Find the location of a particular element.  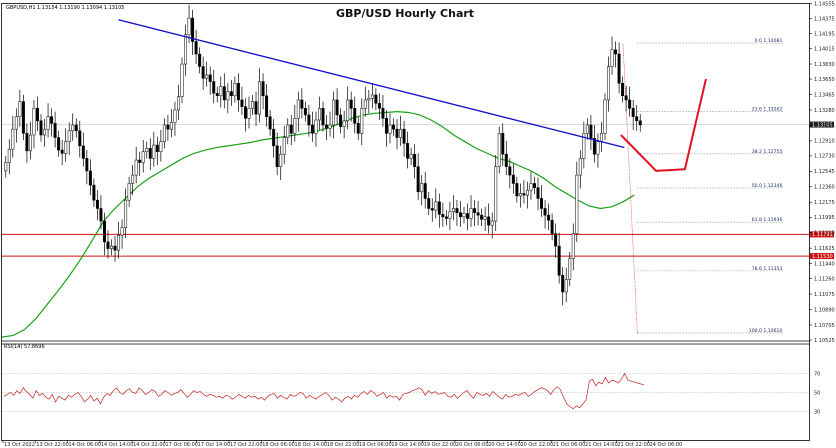

x-tick-label: 13 Oct 2022 is located at coordinates (19, 445).